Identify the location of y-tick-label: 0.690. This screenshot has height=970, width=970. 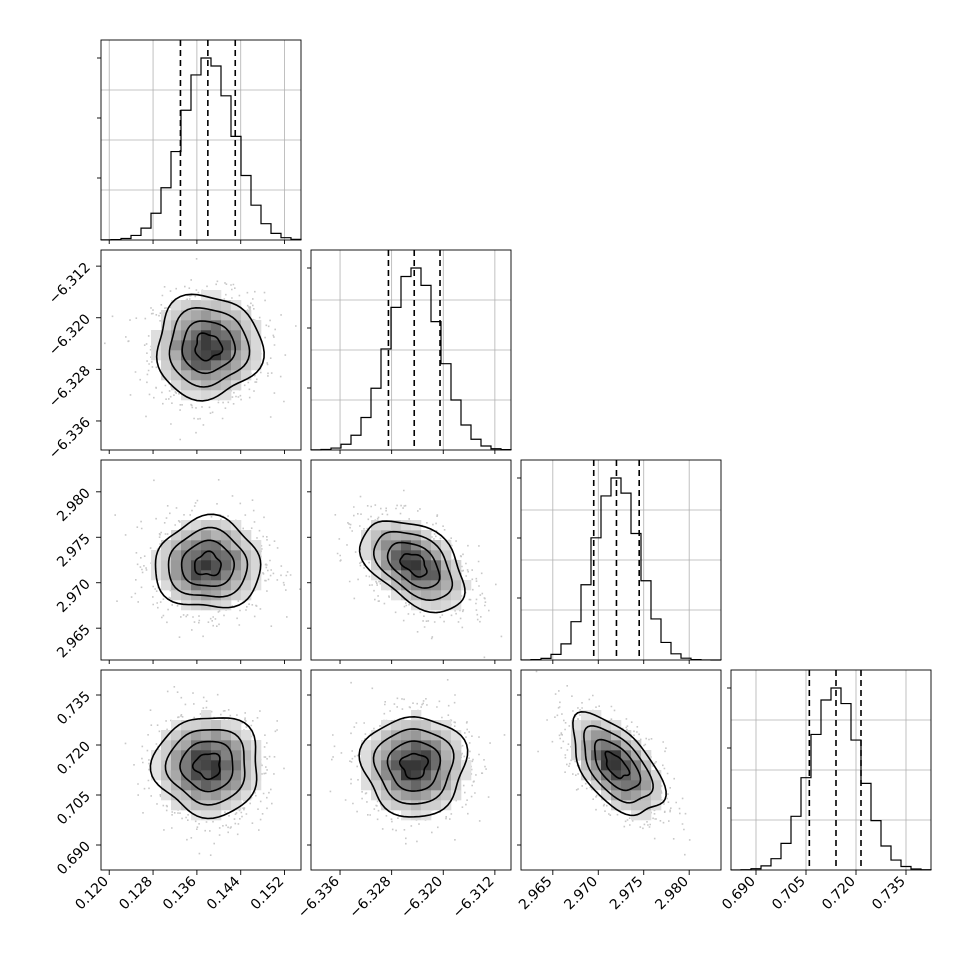
(74, 859).